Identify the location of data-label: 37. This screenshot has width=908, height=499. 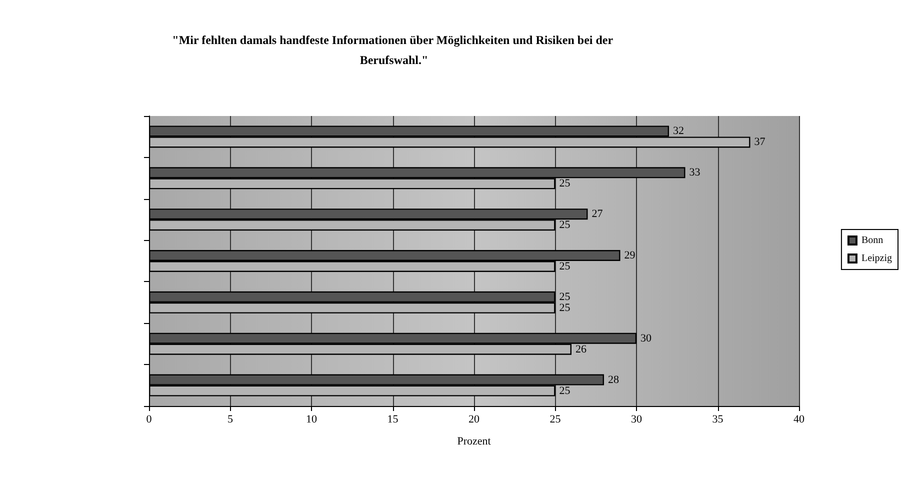
(760, 142).